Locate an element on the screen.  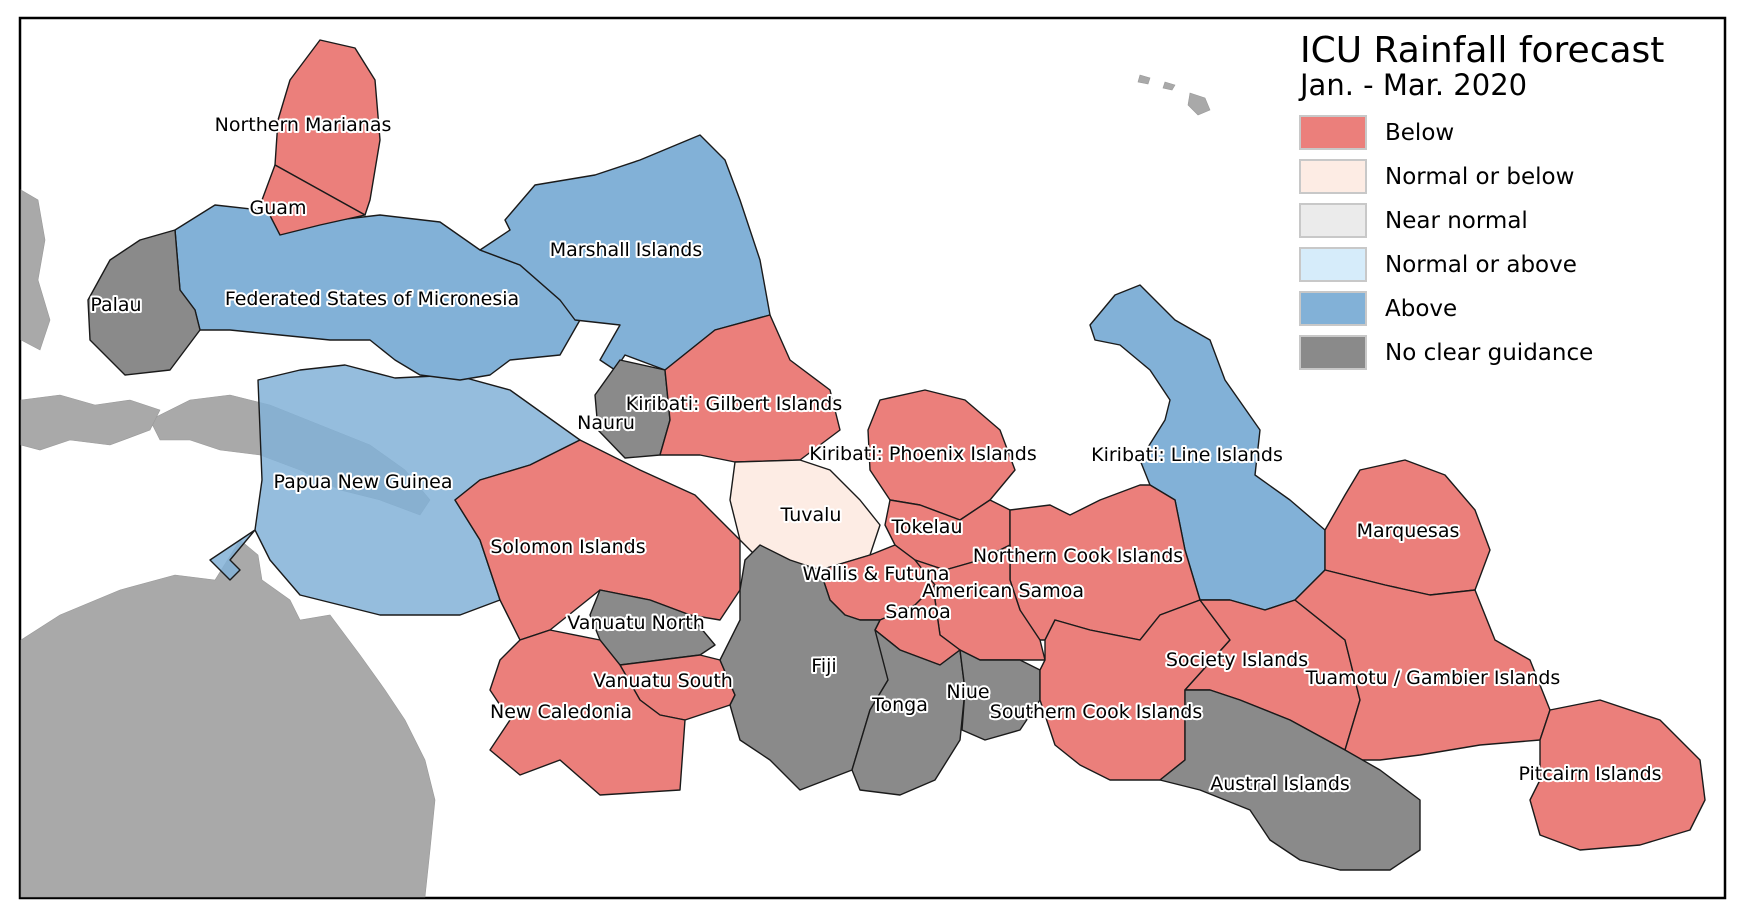
legend-swatch-normal-or-below is located at coordinates (1333, 176).